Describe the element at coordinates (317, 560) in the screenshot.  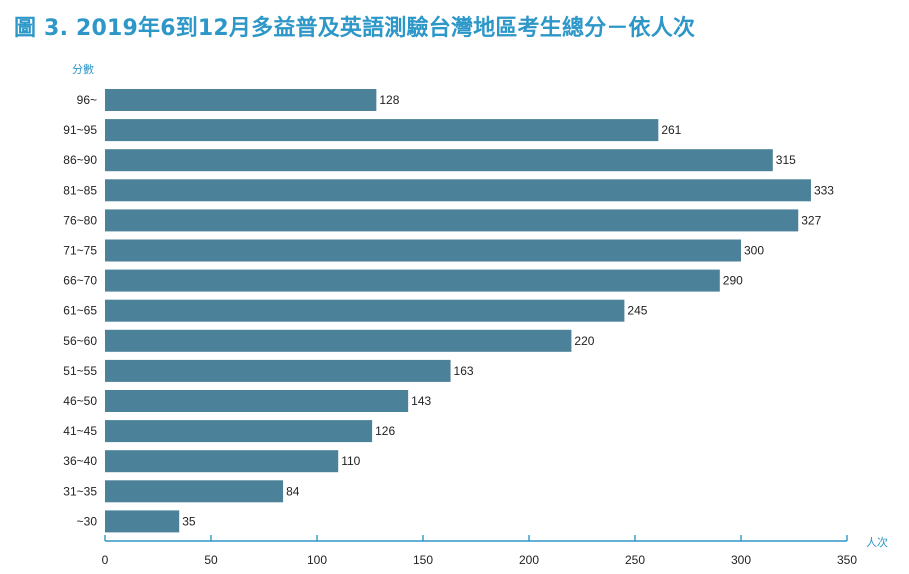
I see `x-tick-label: 100` at that location.